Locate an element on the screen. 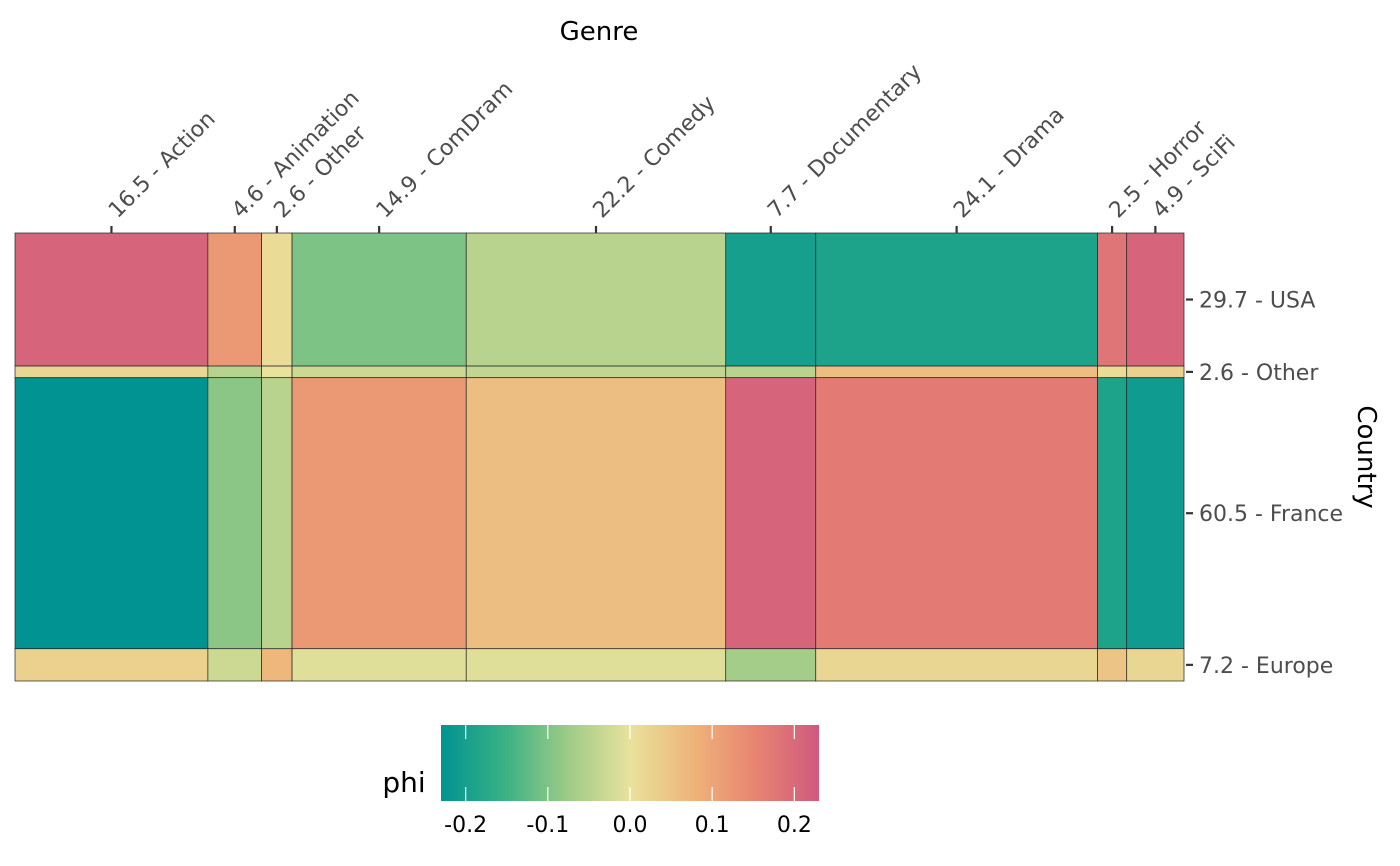 The height and width of the screenshot is (866, 1400). tile-r2-c4 is located at coordinates (596, 513).